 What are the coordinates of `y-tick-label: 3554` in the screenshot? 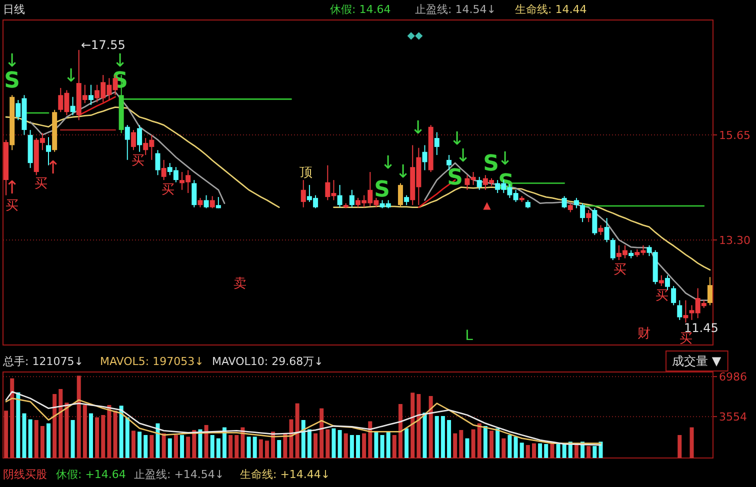 It's located at (733, 417).